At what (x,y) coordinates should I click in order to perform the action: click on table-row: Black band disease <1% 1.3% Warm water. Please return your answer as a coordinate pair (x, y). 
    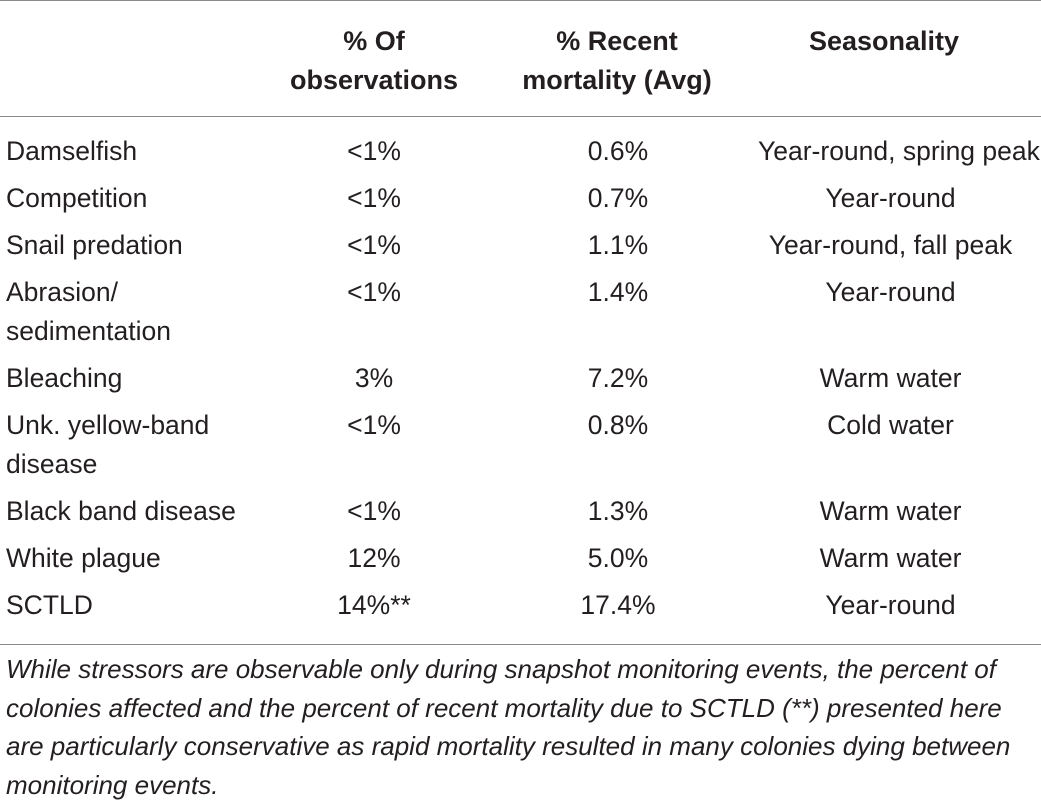
    Looking at the image, I should click on (520, 511).